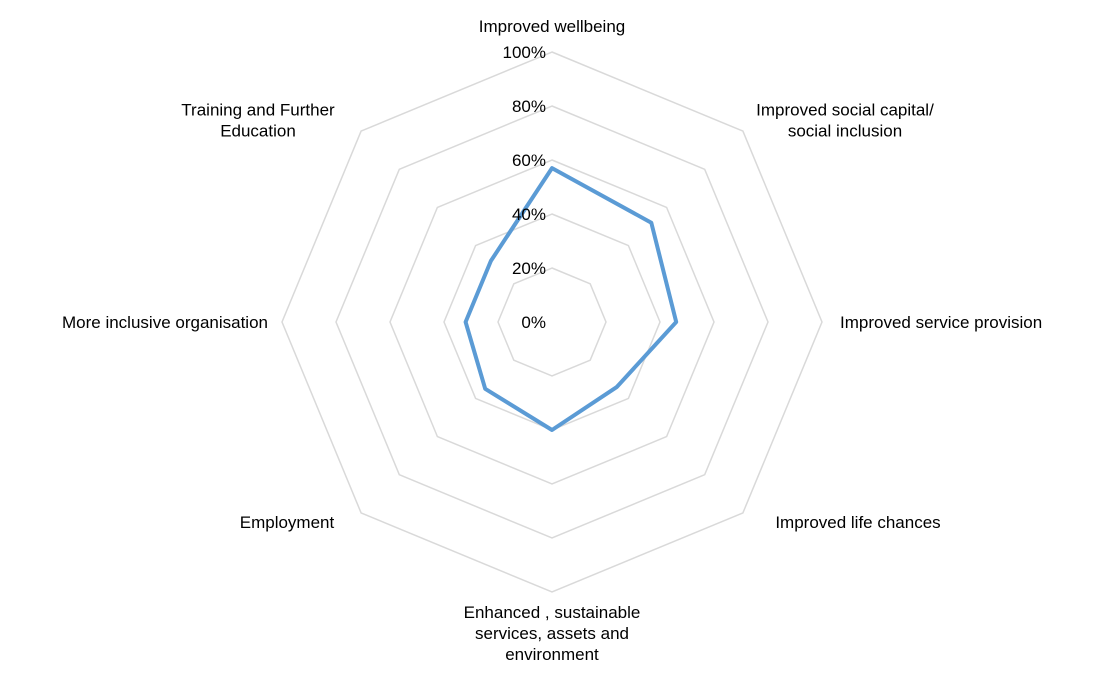 The height and width of the screenshot is (677, 1094). Describe the element at coordinates (529, 214) in the screenshot. I see `tick-label: 40%` at that location.